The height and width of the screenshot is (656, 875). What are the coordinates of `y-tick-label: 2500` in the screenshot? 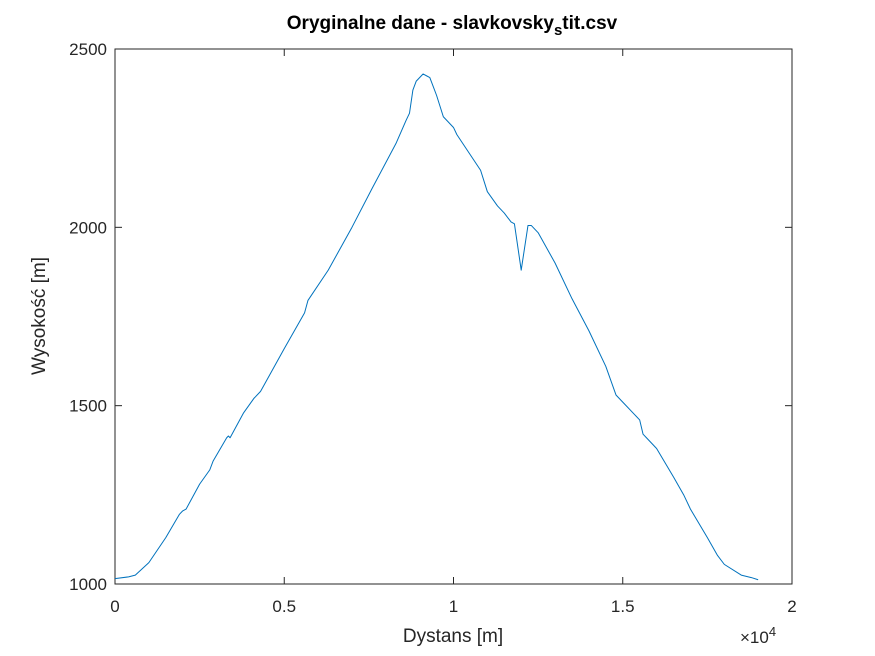 It's located at (88, 49).